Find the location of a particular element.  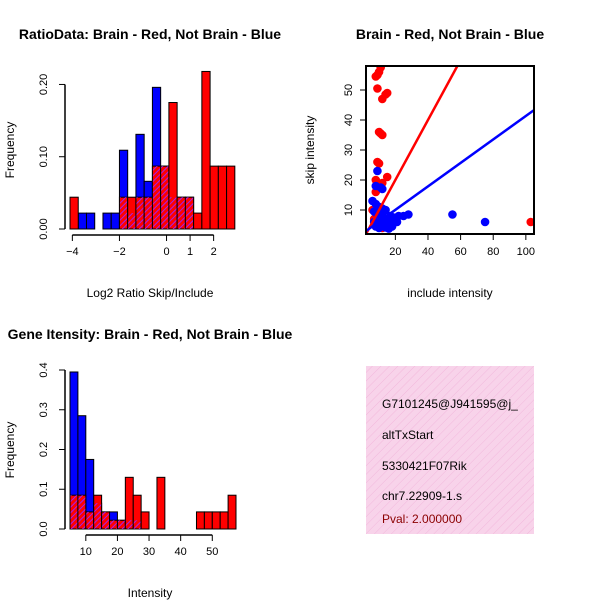

scatter-axes: 20 40 60 80 100 10 20 30 40 50 is located at coordinates (439, 161).